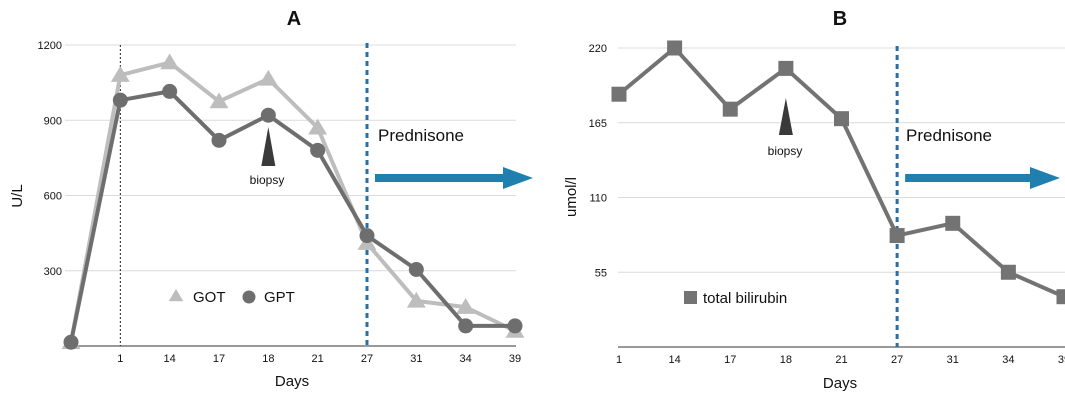 Image resolution: width=1065 pixels, height=397 pixels. Describe the element at coordinates (53, 197) in the screenshot. I see `y-tick-label: 600` at that location.